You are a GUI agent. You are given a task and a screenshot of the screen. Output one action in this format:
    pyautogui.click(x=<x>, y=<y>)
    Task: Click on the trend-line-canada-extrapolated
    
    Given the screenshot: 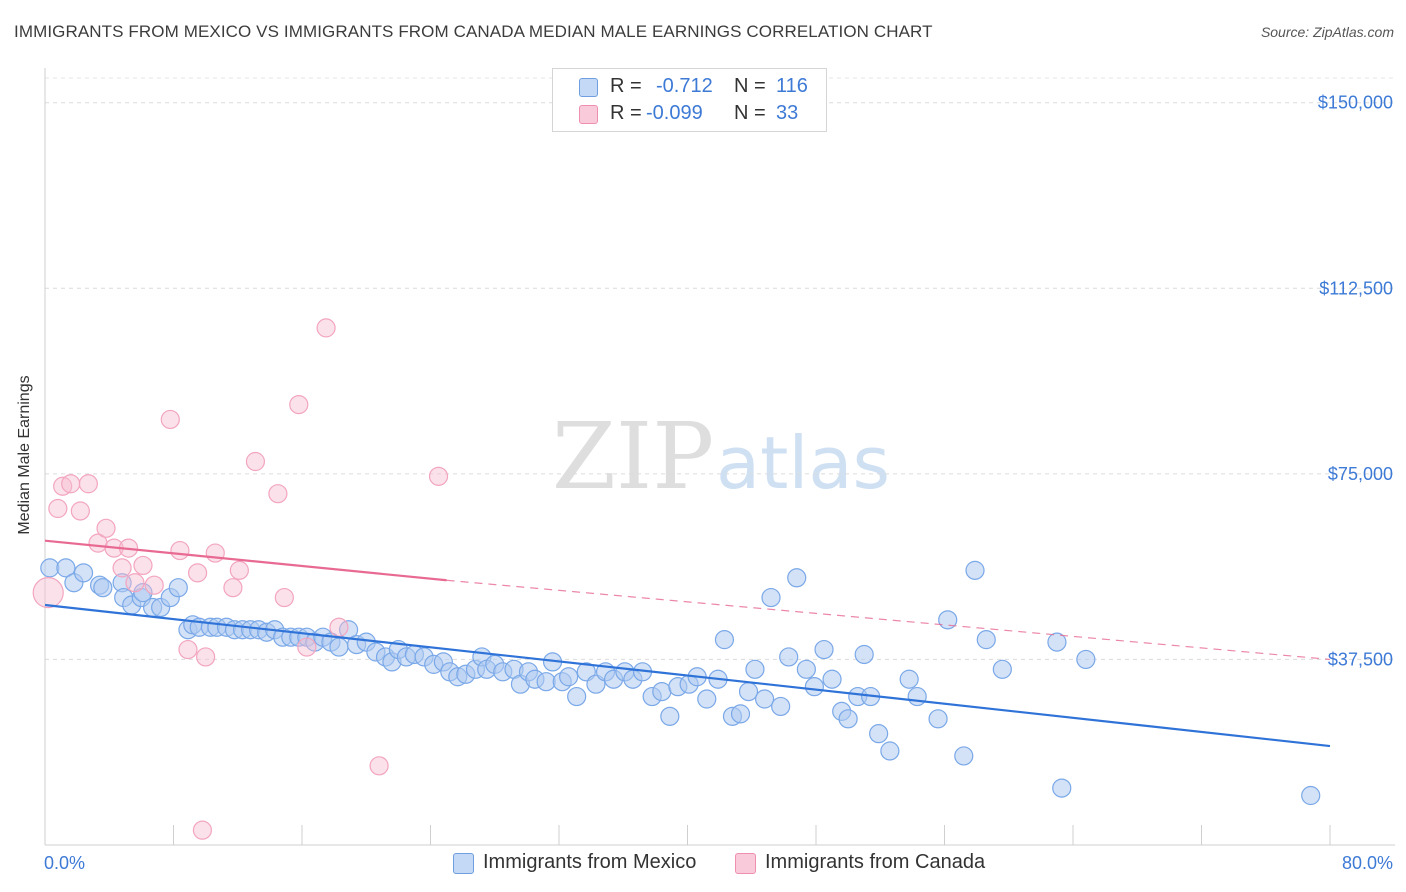 What is the action you would take?
    pyautogui.click(x=888, y=620)
    